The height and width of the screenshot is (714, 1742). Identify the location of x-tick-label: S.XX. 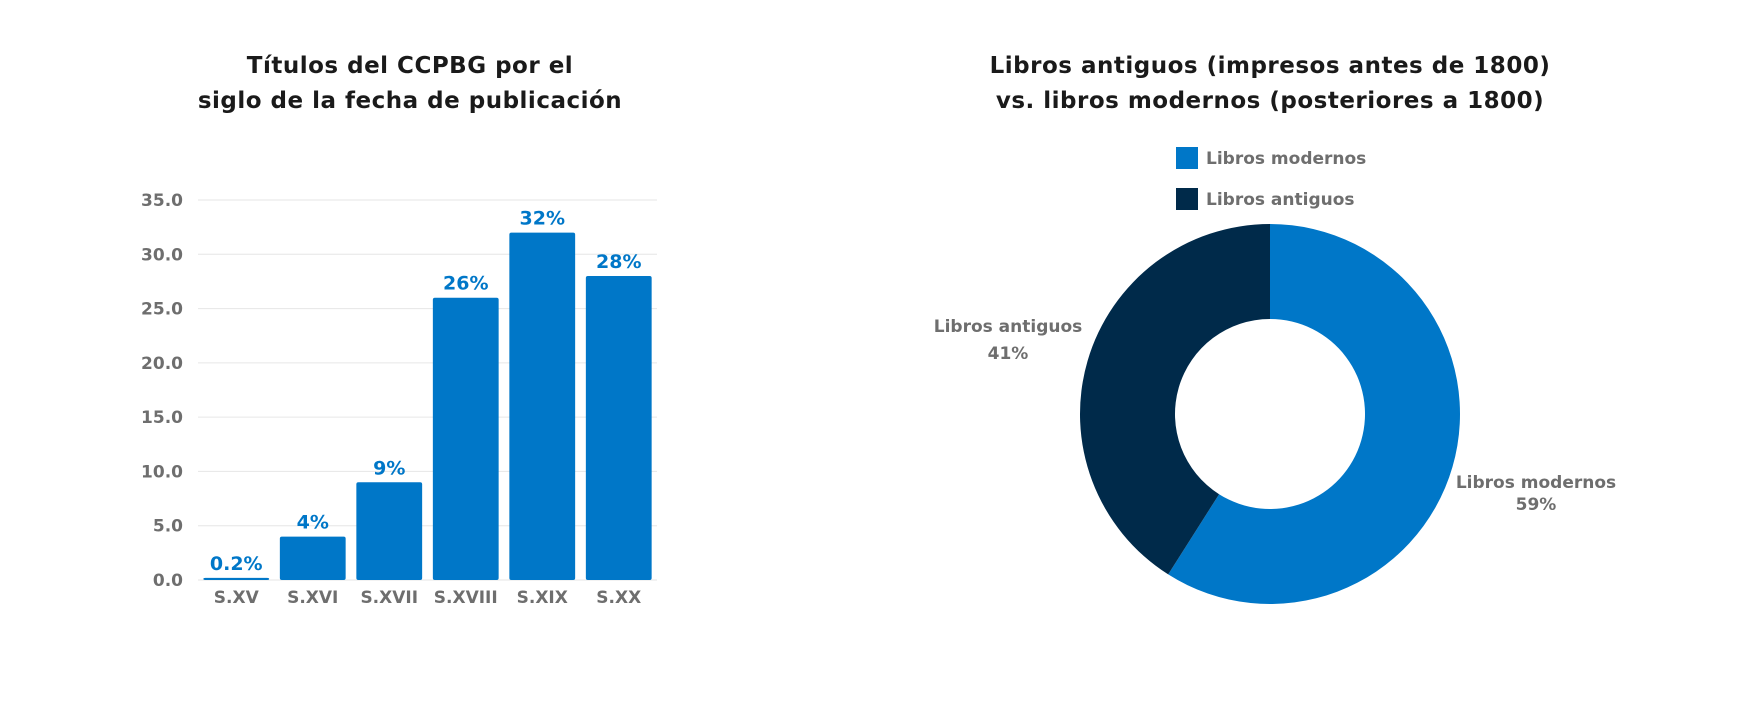
(618, 598).